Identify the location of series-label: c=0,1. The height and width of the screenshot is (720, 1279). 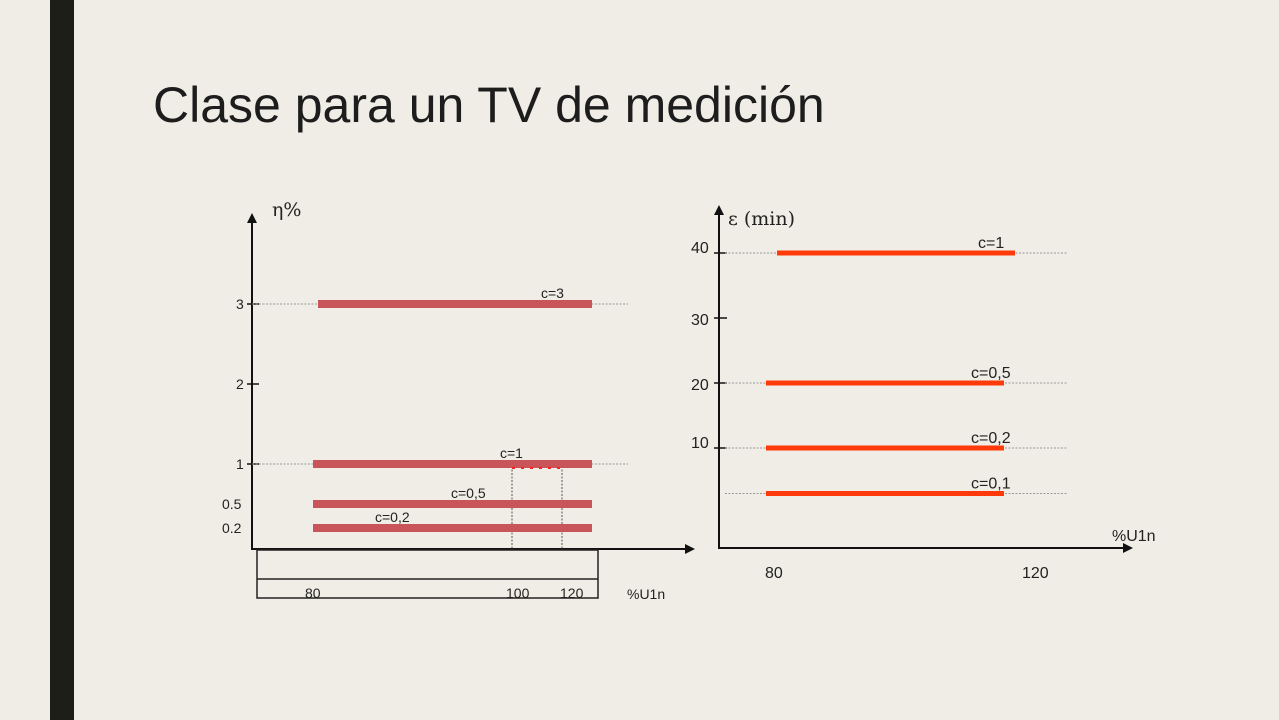
(991, 484).